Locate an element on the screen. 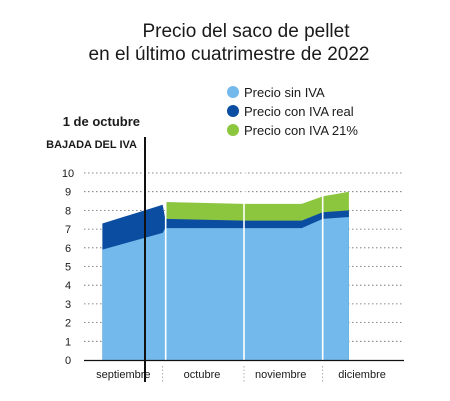  x-tick-label: diciembre is located at coordinates (362, 375).